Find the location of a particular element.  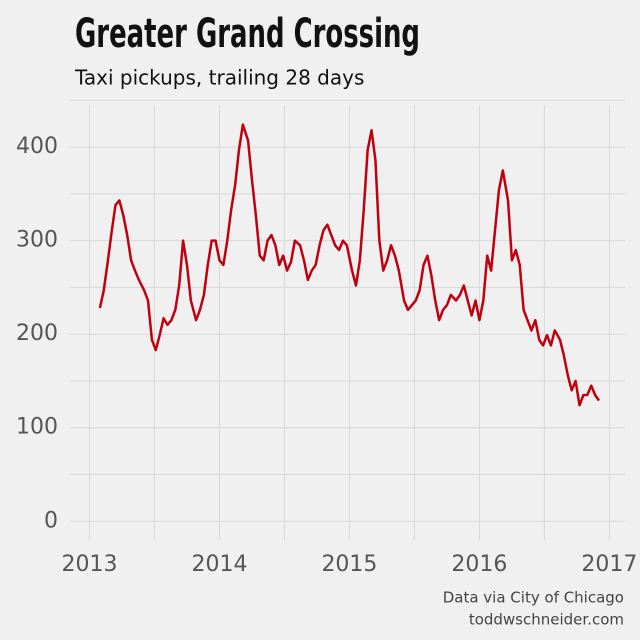

source: toddwschneider.com is located at coordinates (546, 620).